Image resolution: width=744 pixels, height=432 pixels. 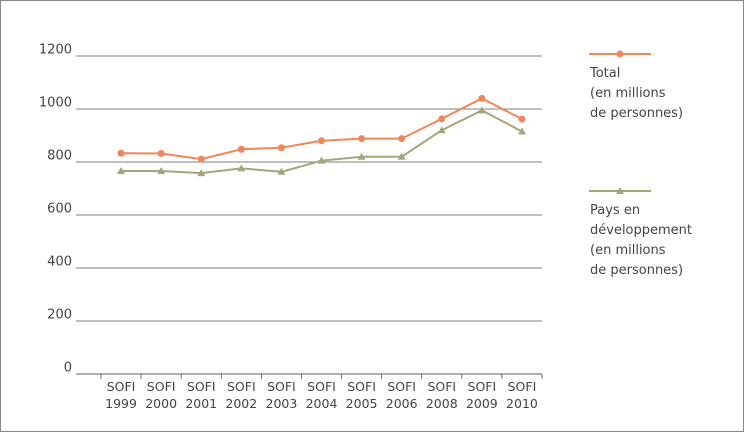 What do you see at coordinates (321, 395) in the screenshot?
I see `x-tick-label: SOFI 2004` at bounding box center [321, 395].